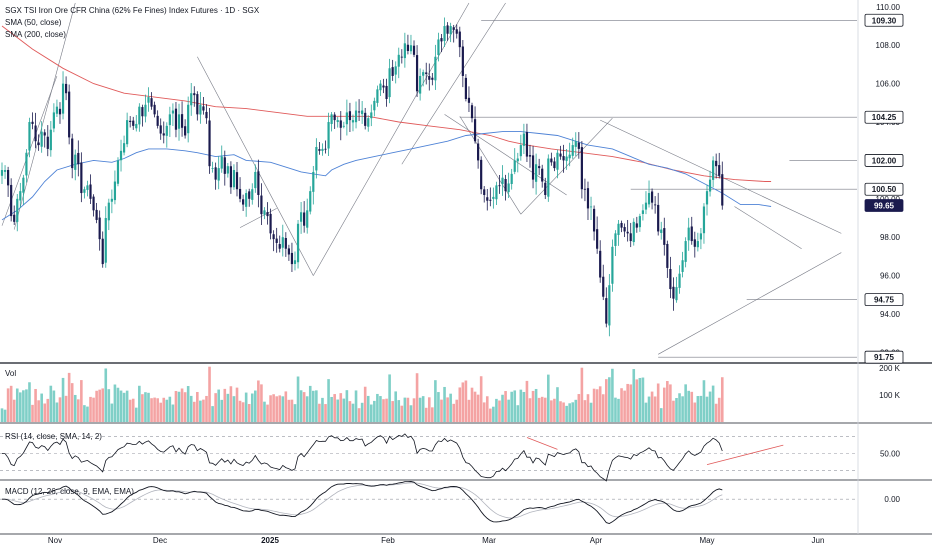  Describe the element at coordinates (35, 34) in the screenshot. I see `sma-200-legend: SMA (200, close)` at that location.